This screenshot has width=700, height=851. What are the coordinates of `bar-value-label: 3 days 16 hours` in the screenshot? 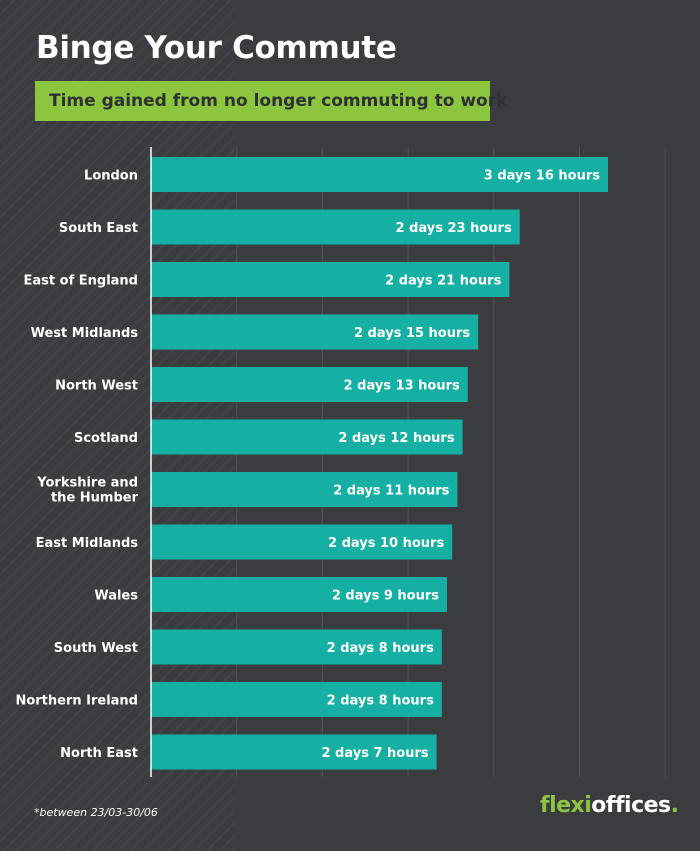 It's located at (542, 176).